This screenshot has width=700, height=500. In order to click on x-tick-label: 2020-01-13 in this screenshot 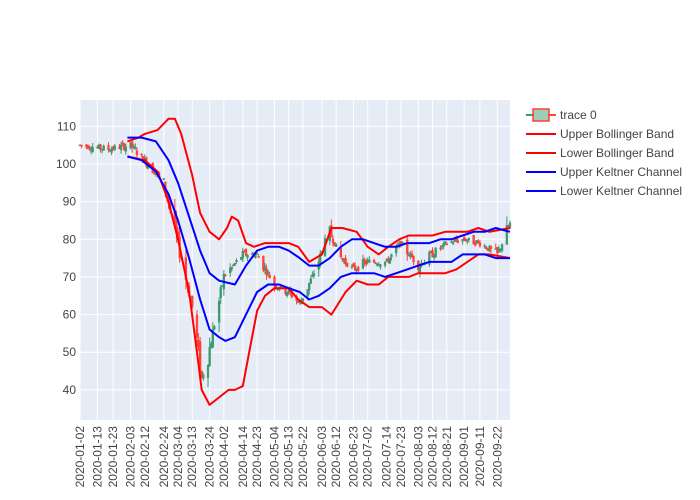, I will do `click(97, 457)`.